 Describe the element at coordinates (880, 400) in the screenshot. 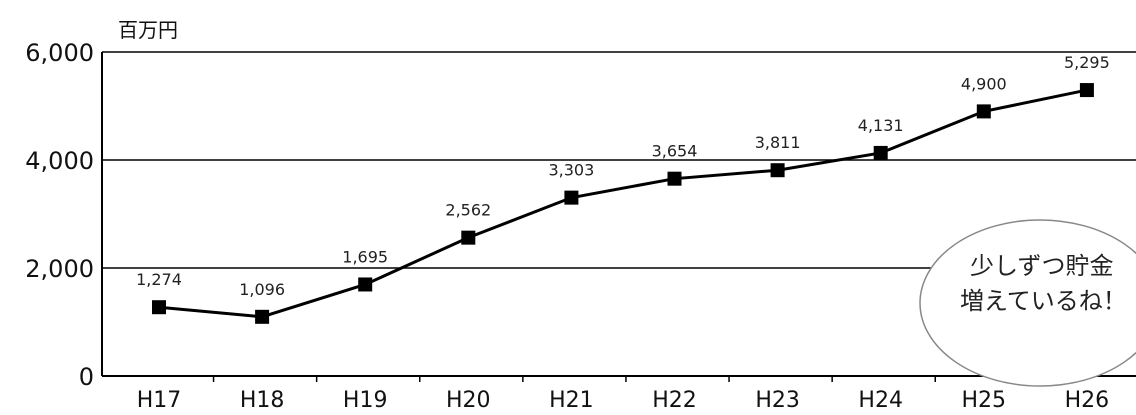

I see `x-tick-label: H24` at that location.